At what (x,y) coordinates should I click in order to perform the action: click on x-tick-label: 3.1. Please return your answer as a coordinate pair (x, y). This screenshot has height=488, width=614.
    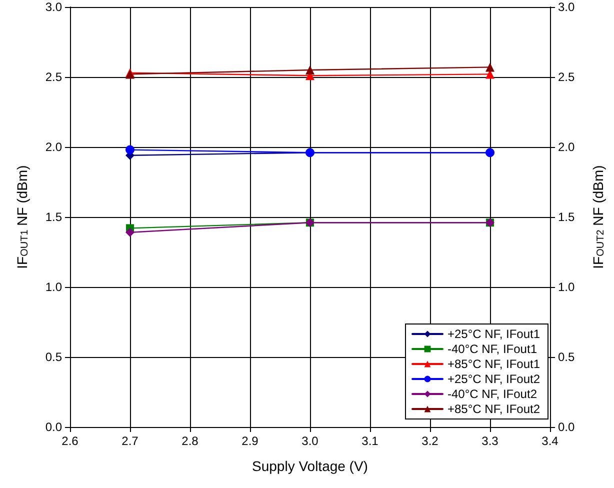
    Looking at the image, I should click on (370, 441).